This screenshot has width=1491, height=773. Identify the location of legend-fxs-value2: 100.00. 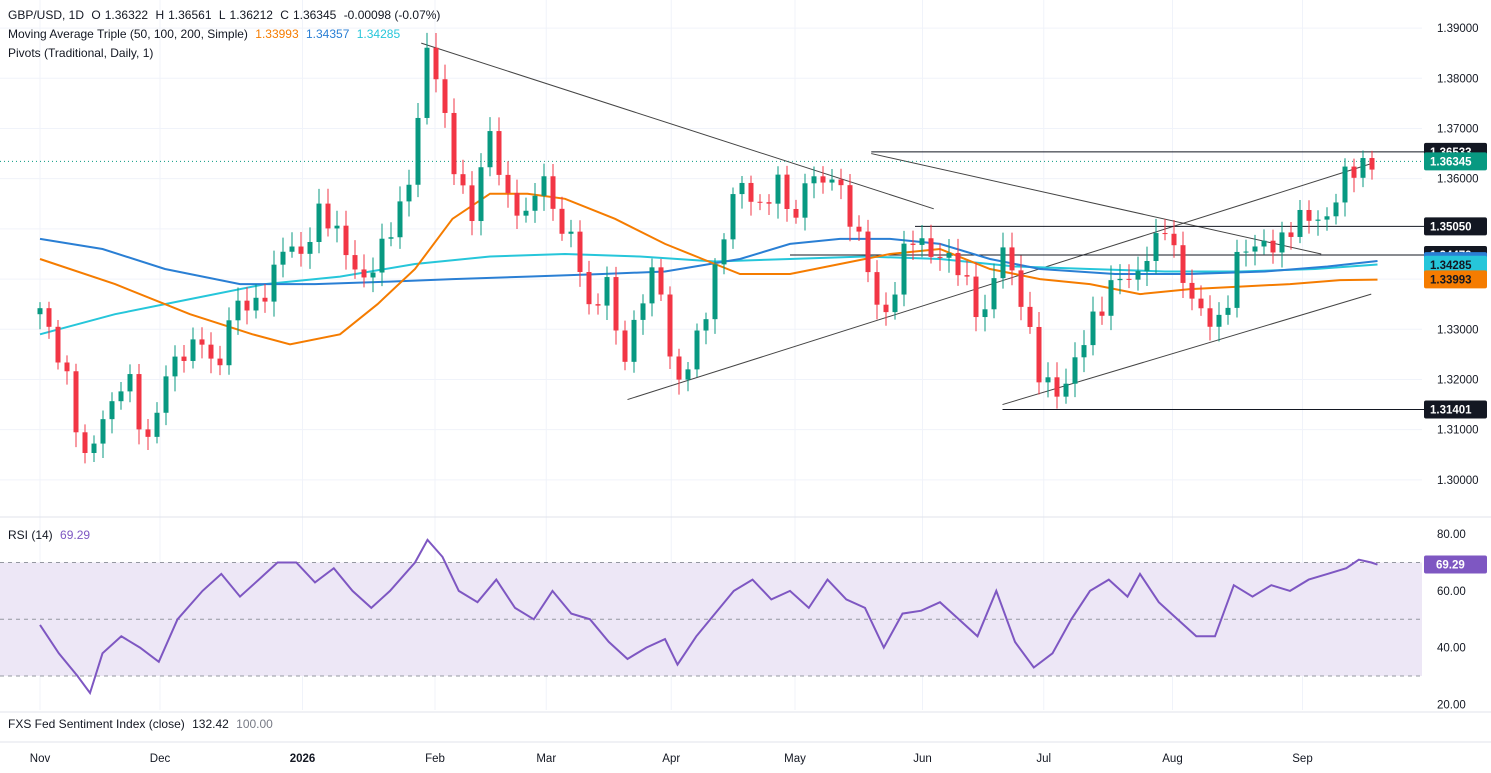
(254, 724).